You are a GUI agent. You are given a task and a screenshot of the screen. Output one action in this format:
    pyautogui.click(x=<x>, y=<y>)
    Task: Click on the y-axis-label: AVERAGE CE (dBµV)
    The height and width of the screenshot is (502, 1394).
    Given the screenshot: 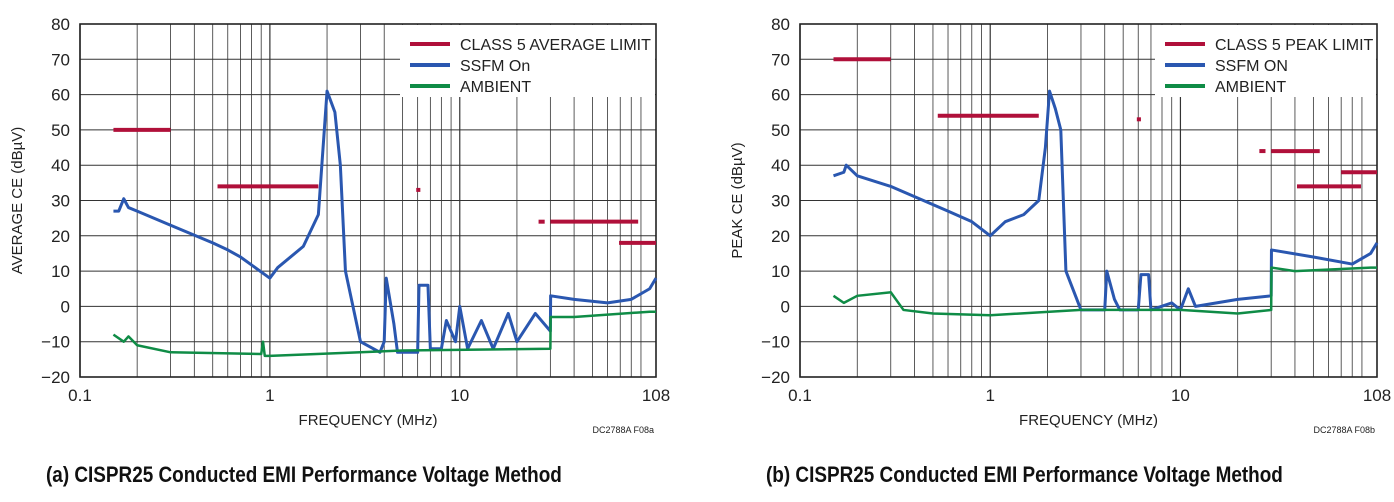 What is the action you would take?
    pyautogui.click(x=17, y=201)
    